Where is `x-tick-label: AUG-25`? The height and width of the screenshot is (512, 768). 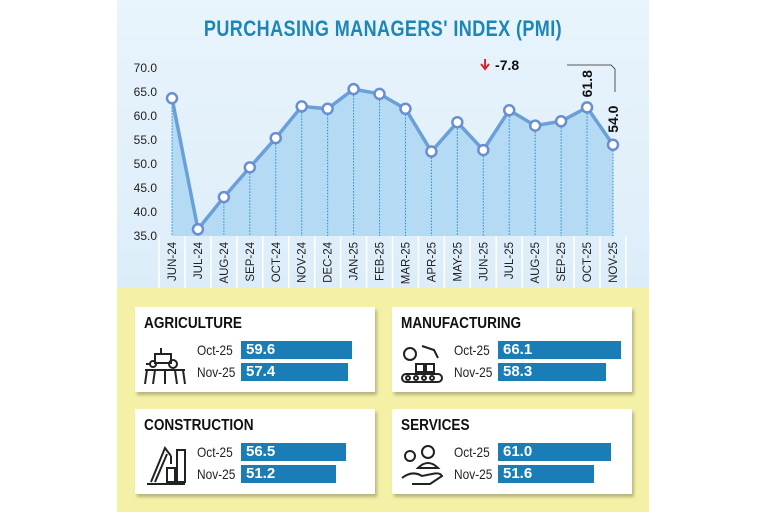 x-tick-label: AUG-25 is located at coordinates (536, 263).